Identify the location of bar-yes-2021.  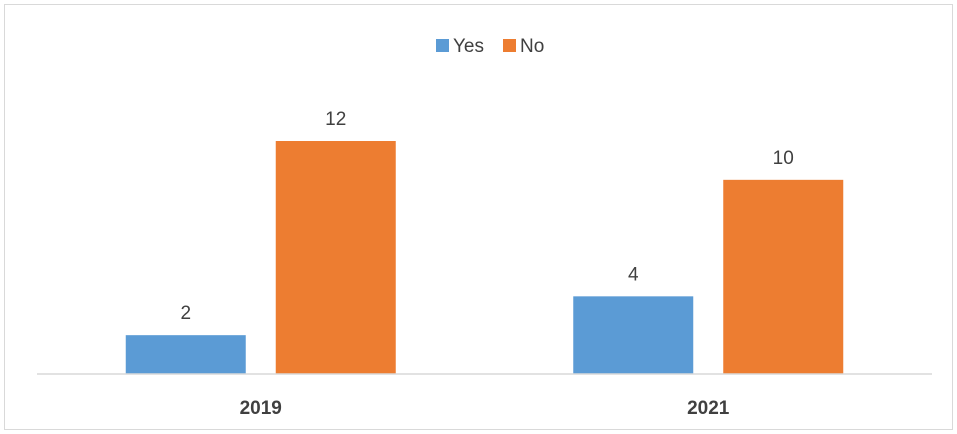
(633, 335).